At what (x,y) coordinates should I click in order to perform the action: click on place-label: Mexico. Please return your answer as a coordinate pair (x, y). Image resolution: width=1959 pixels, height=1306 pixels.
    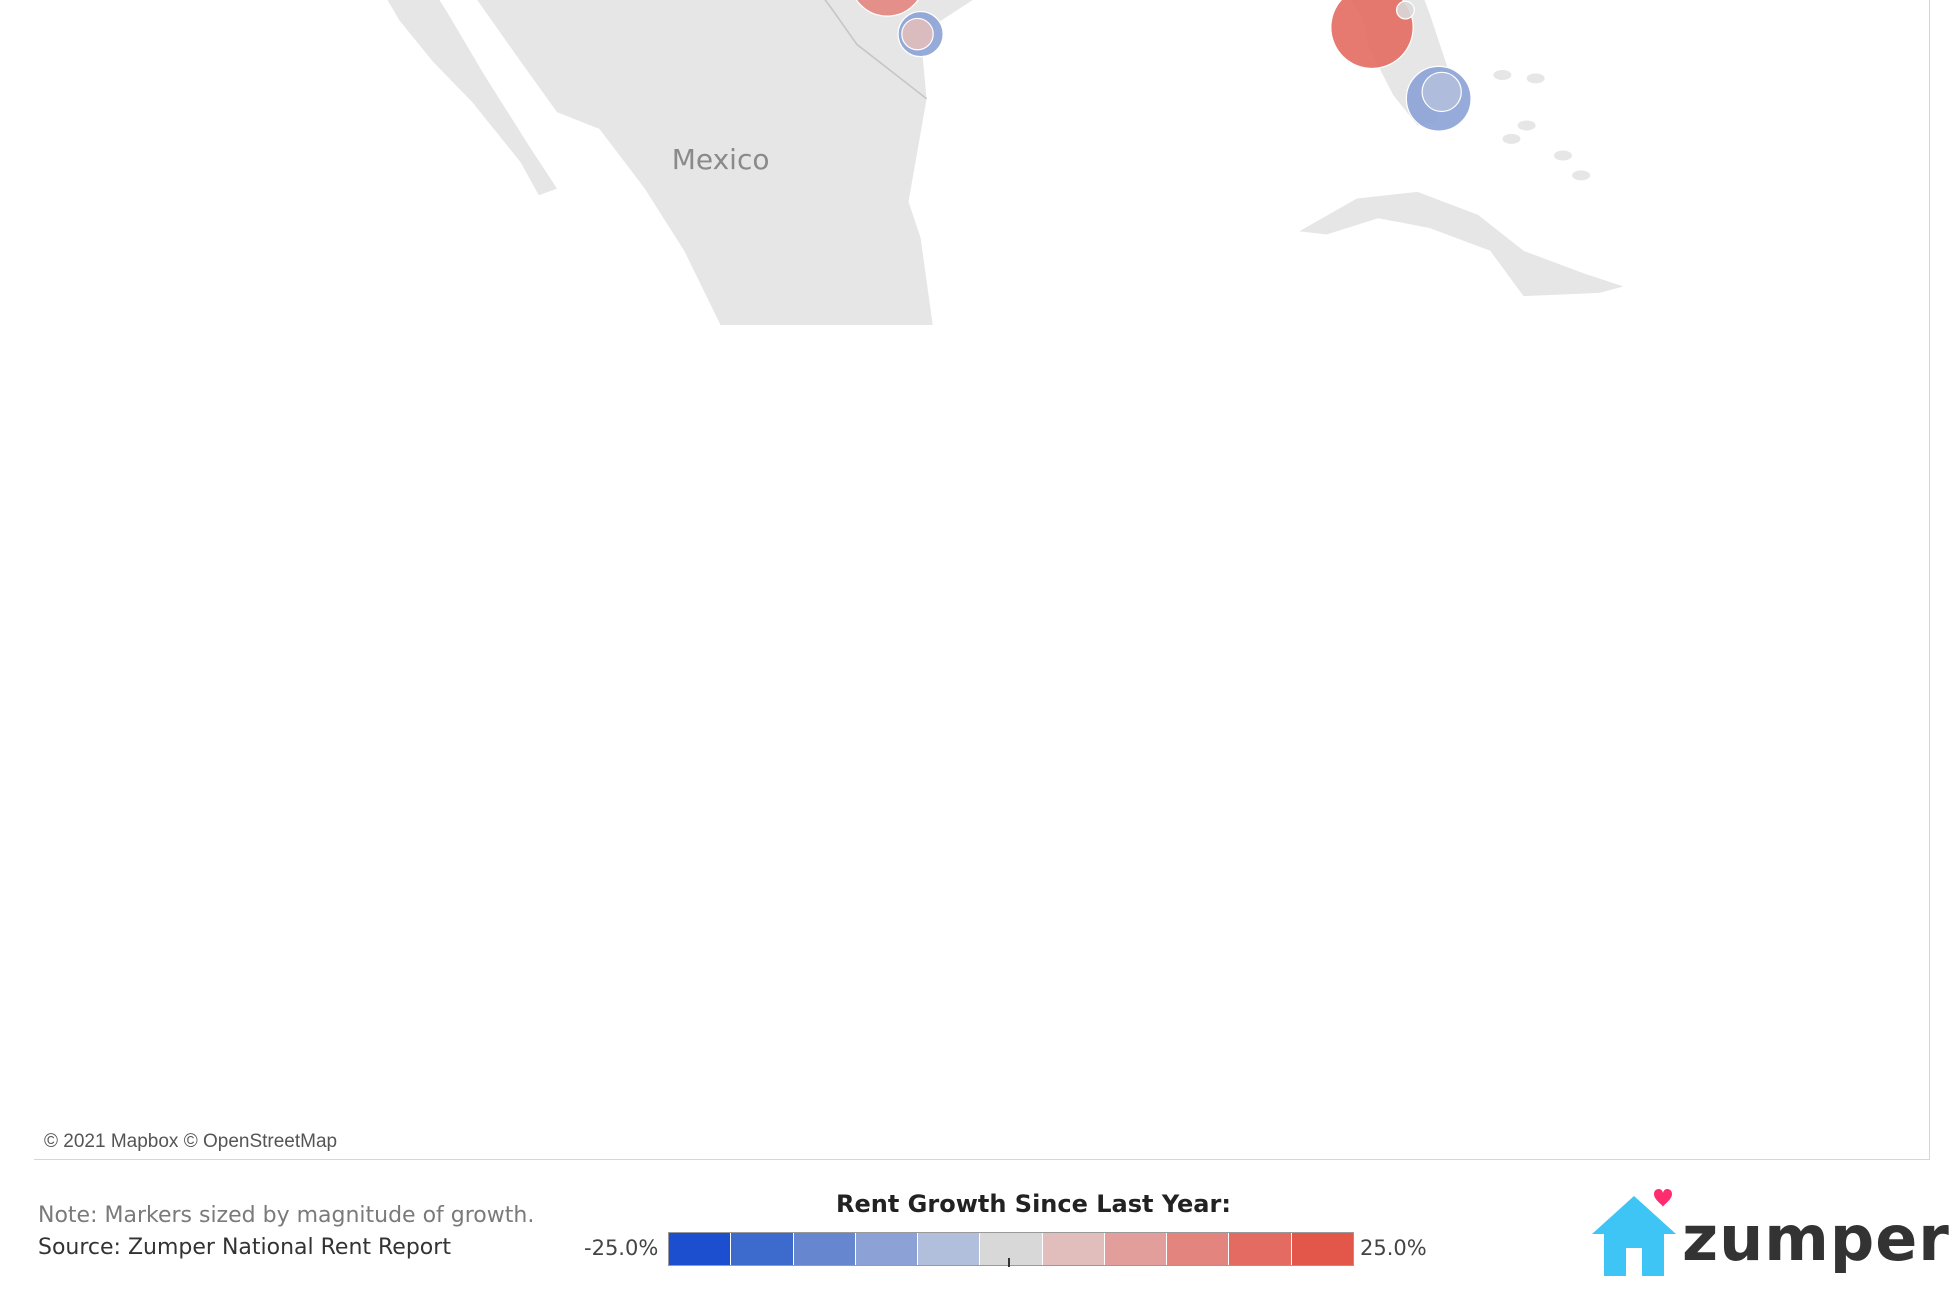
    Looking at the image, I should click on (721, 159).